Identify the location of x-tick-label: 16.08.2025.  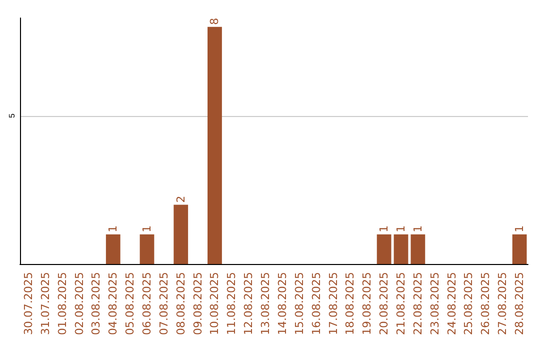
(316, 304).